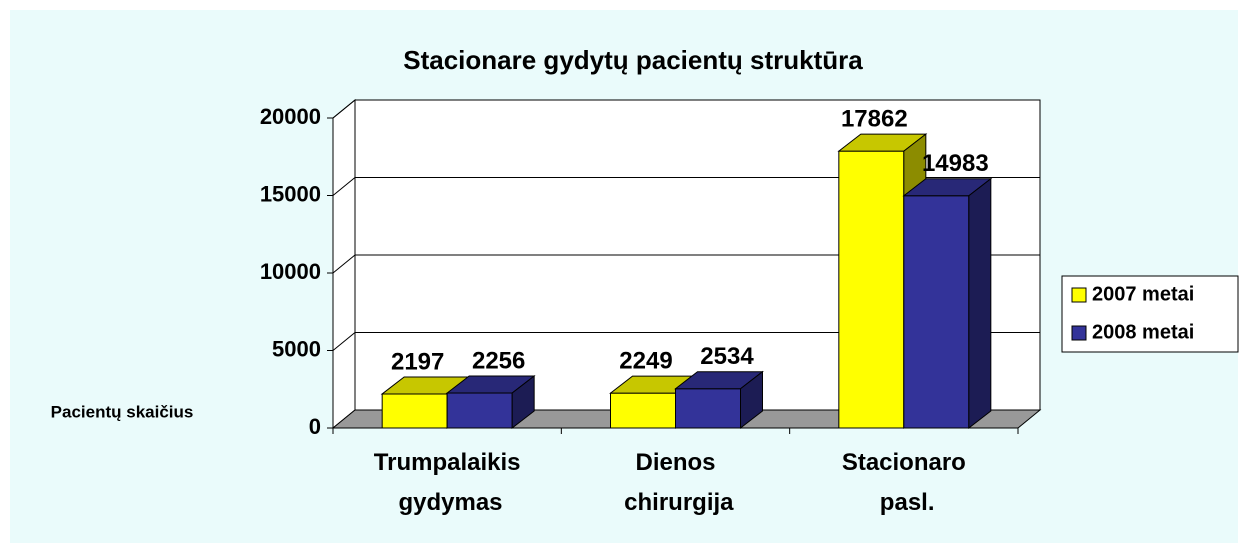 The width and height of the screenshot is (1248, 558). What do you see at coordinates (447, 482) in the screenshot?
I see `x-tick-label: Trumpalaikis gydymas` at bounding box center [447, 482].